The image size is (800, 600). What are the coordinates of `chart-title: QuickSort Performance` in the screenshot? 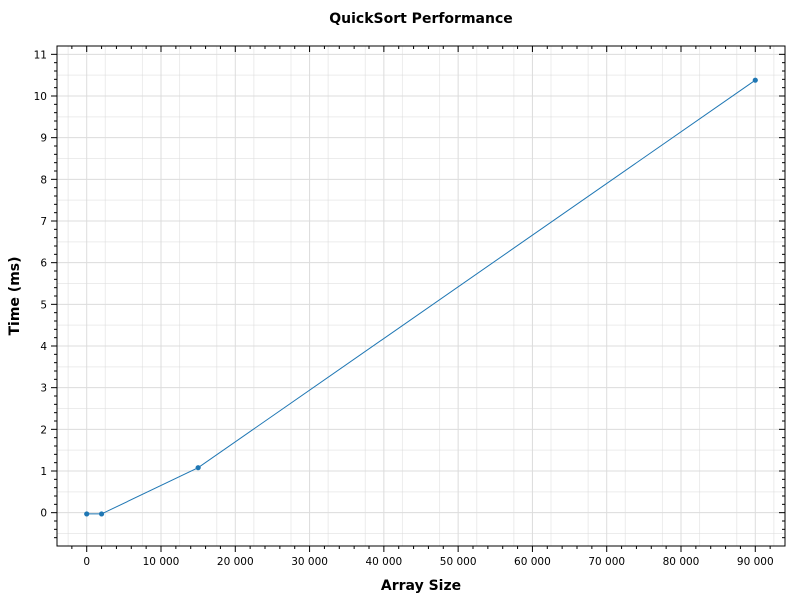 It's located at (421, 19).